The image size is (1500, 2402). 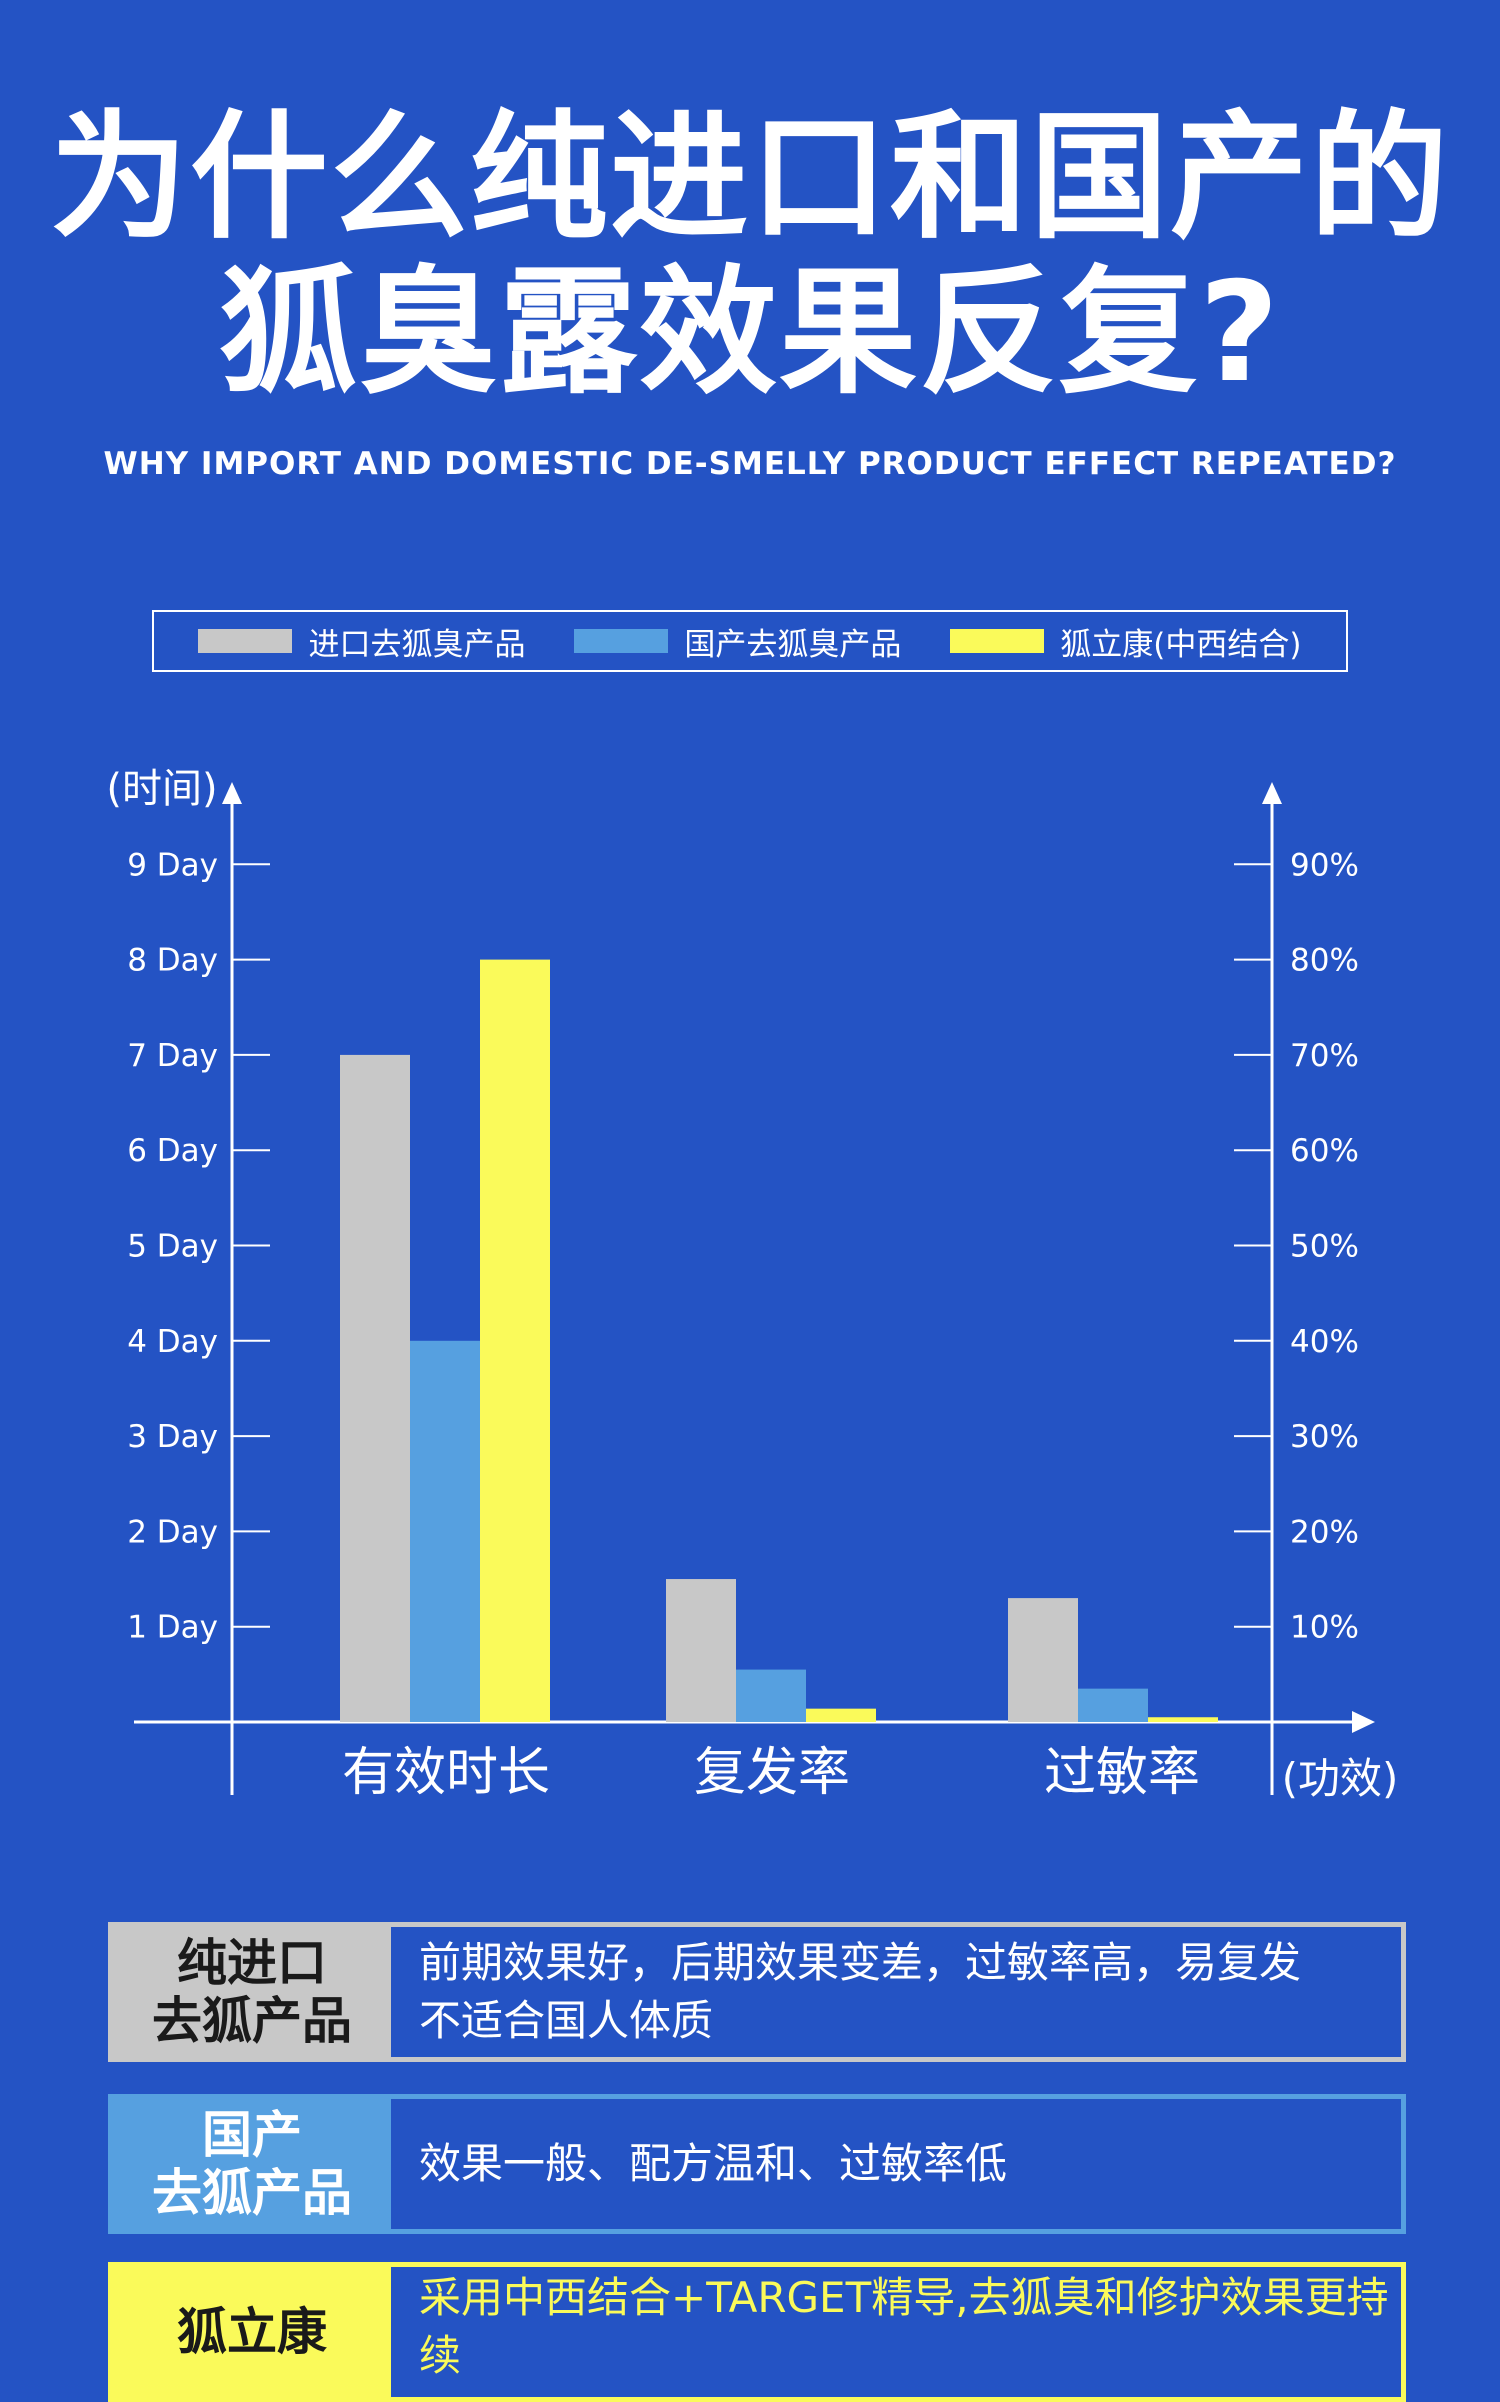 I want to click on legend-item-domestic: 国产去狐臭产品, so click(x=737, y=641).